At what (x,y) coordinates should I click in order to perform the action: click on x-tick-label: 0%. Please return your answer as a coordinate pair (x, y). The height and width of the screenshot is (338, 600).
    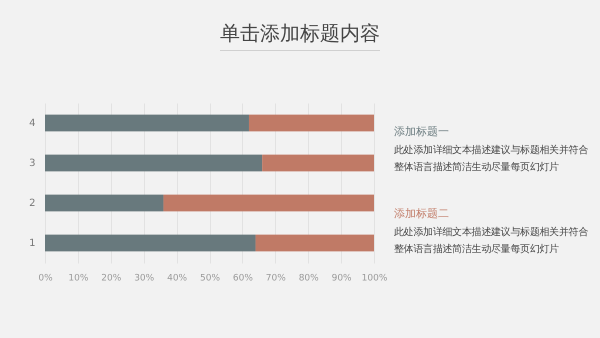
    Looking at the image, I should click on (46, 279).